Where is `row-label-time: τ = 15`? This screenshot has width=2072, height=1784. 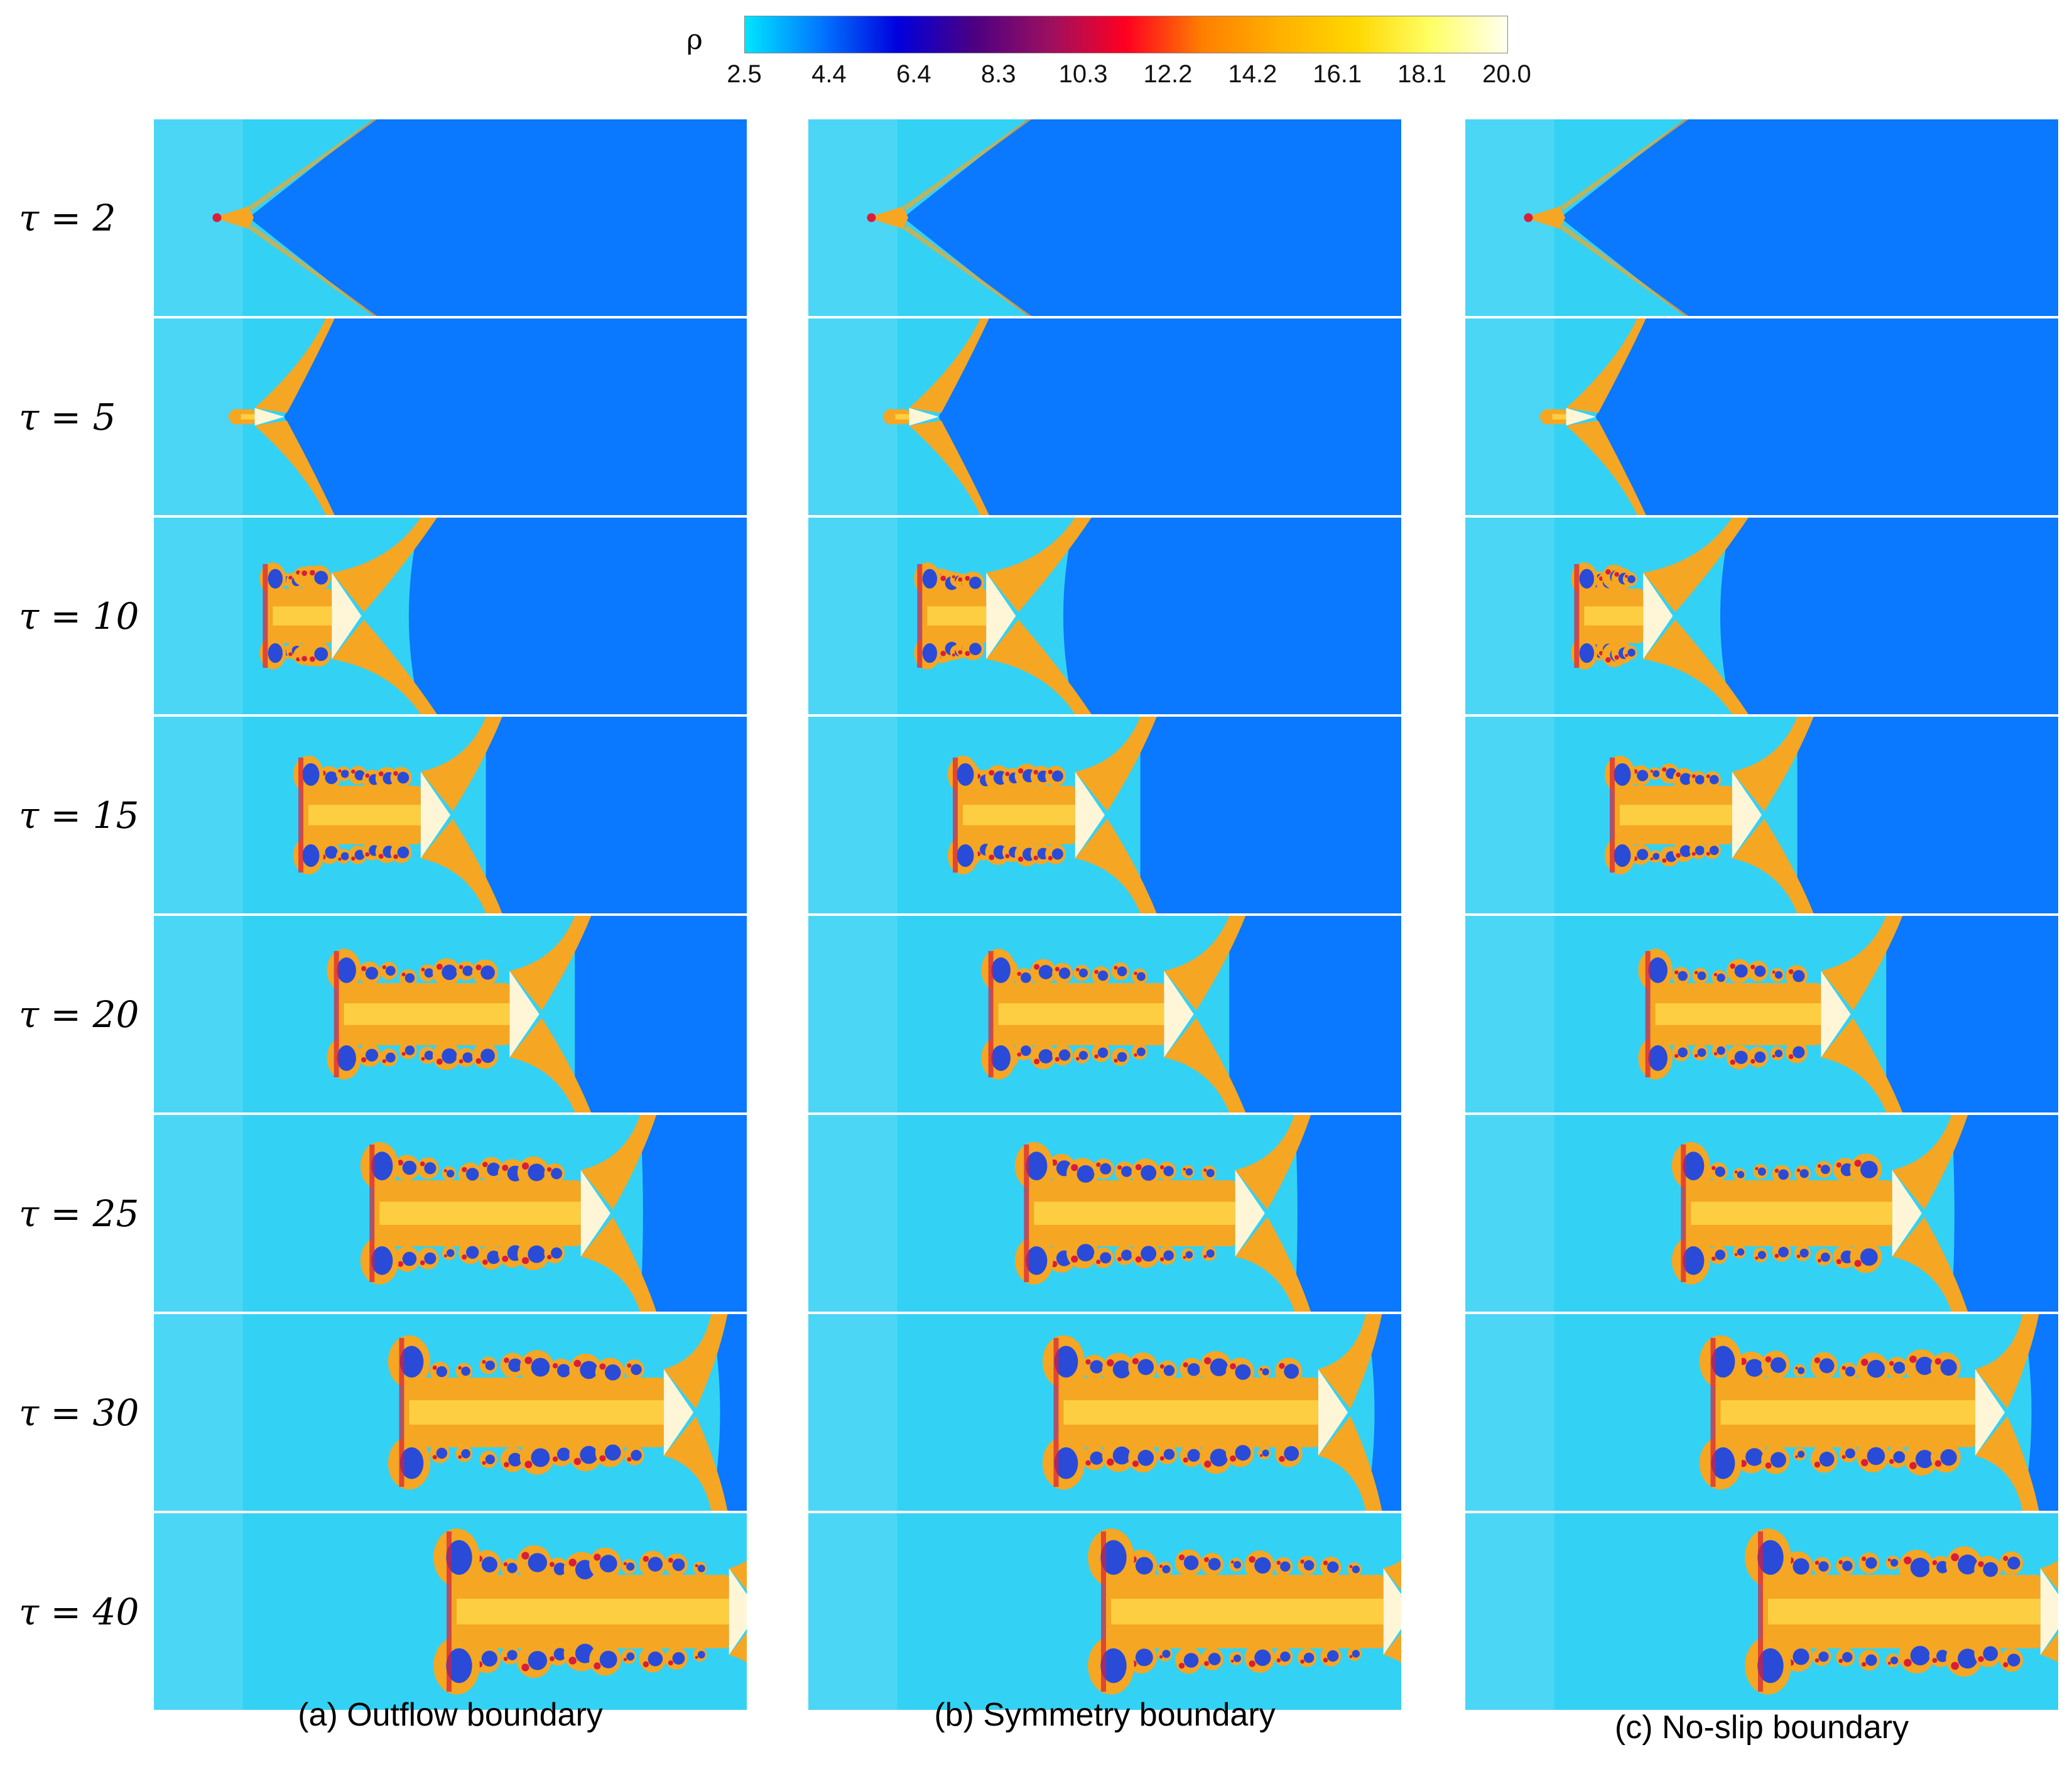
row-label-time: τ = 15 is located at coordinates (79, 815).